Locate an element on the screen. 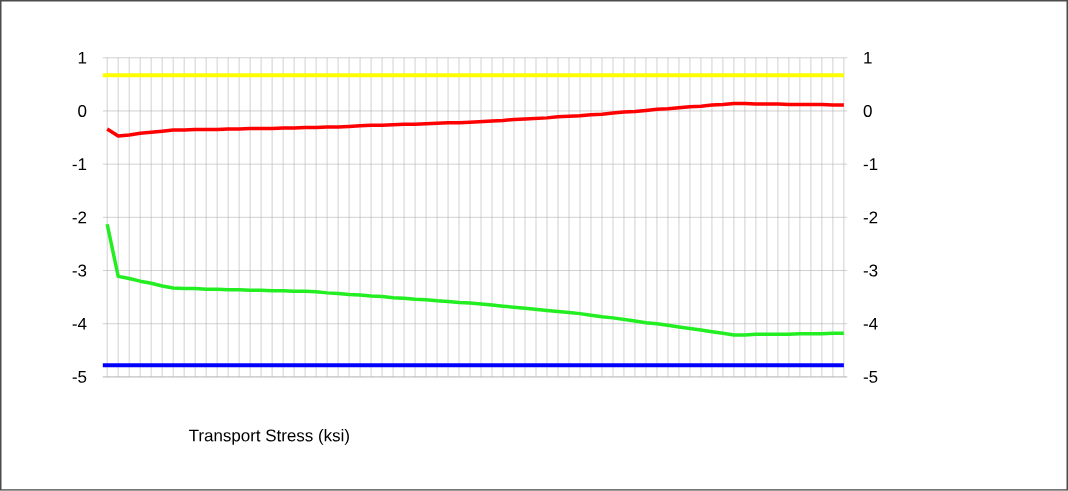 The width and height of the screenshot is (1068, 491). y-tick-label: 1 is located at coordinates (82, 58).